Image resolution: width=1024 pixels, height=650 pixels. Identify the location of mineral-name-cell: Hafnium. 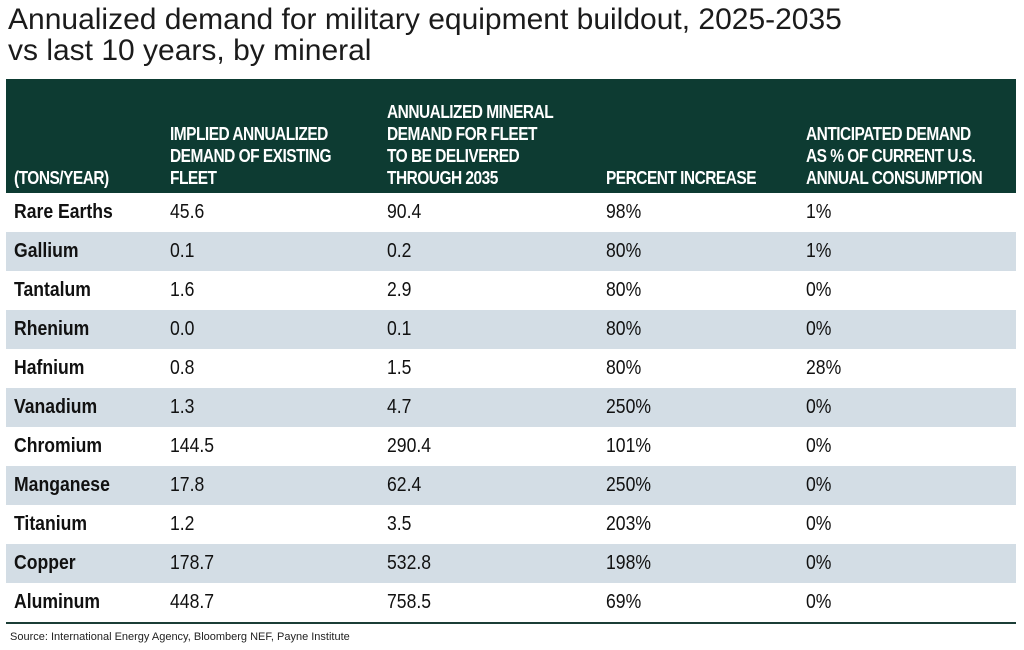
(84, 368).